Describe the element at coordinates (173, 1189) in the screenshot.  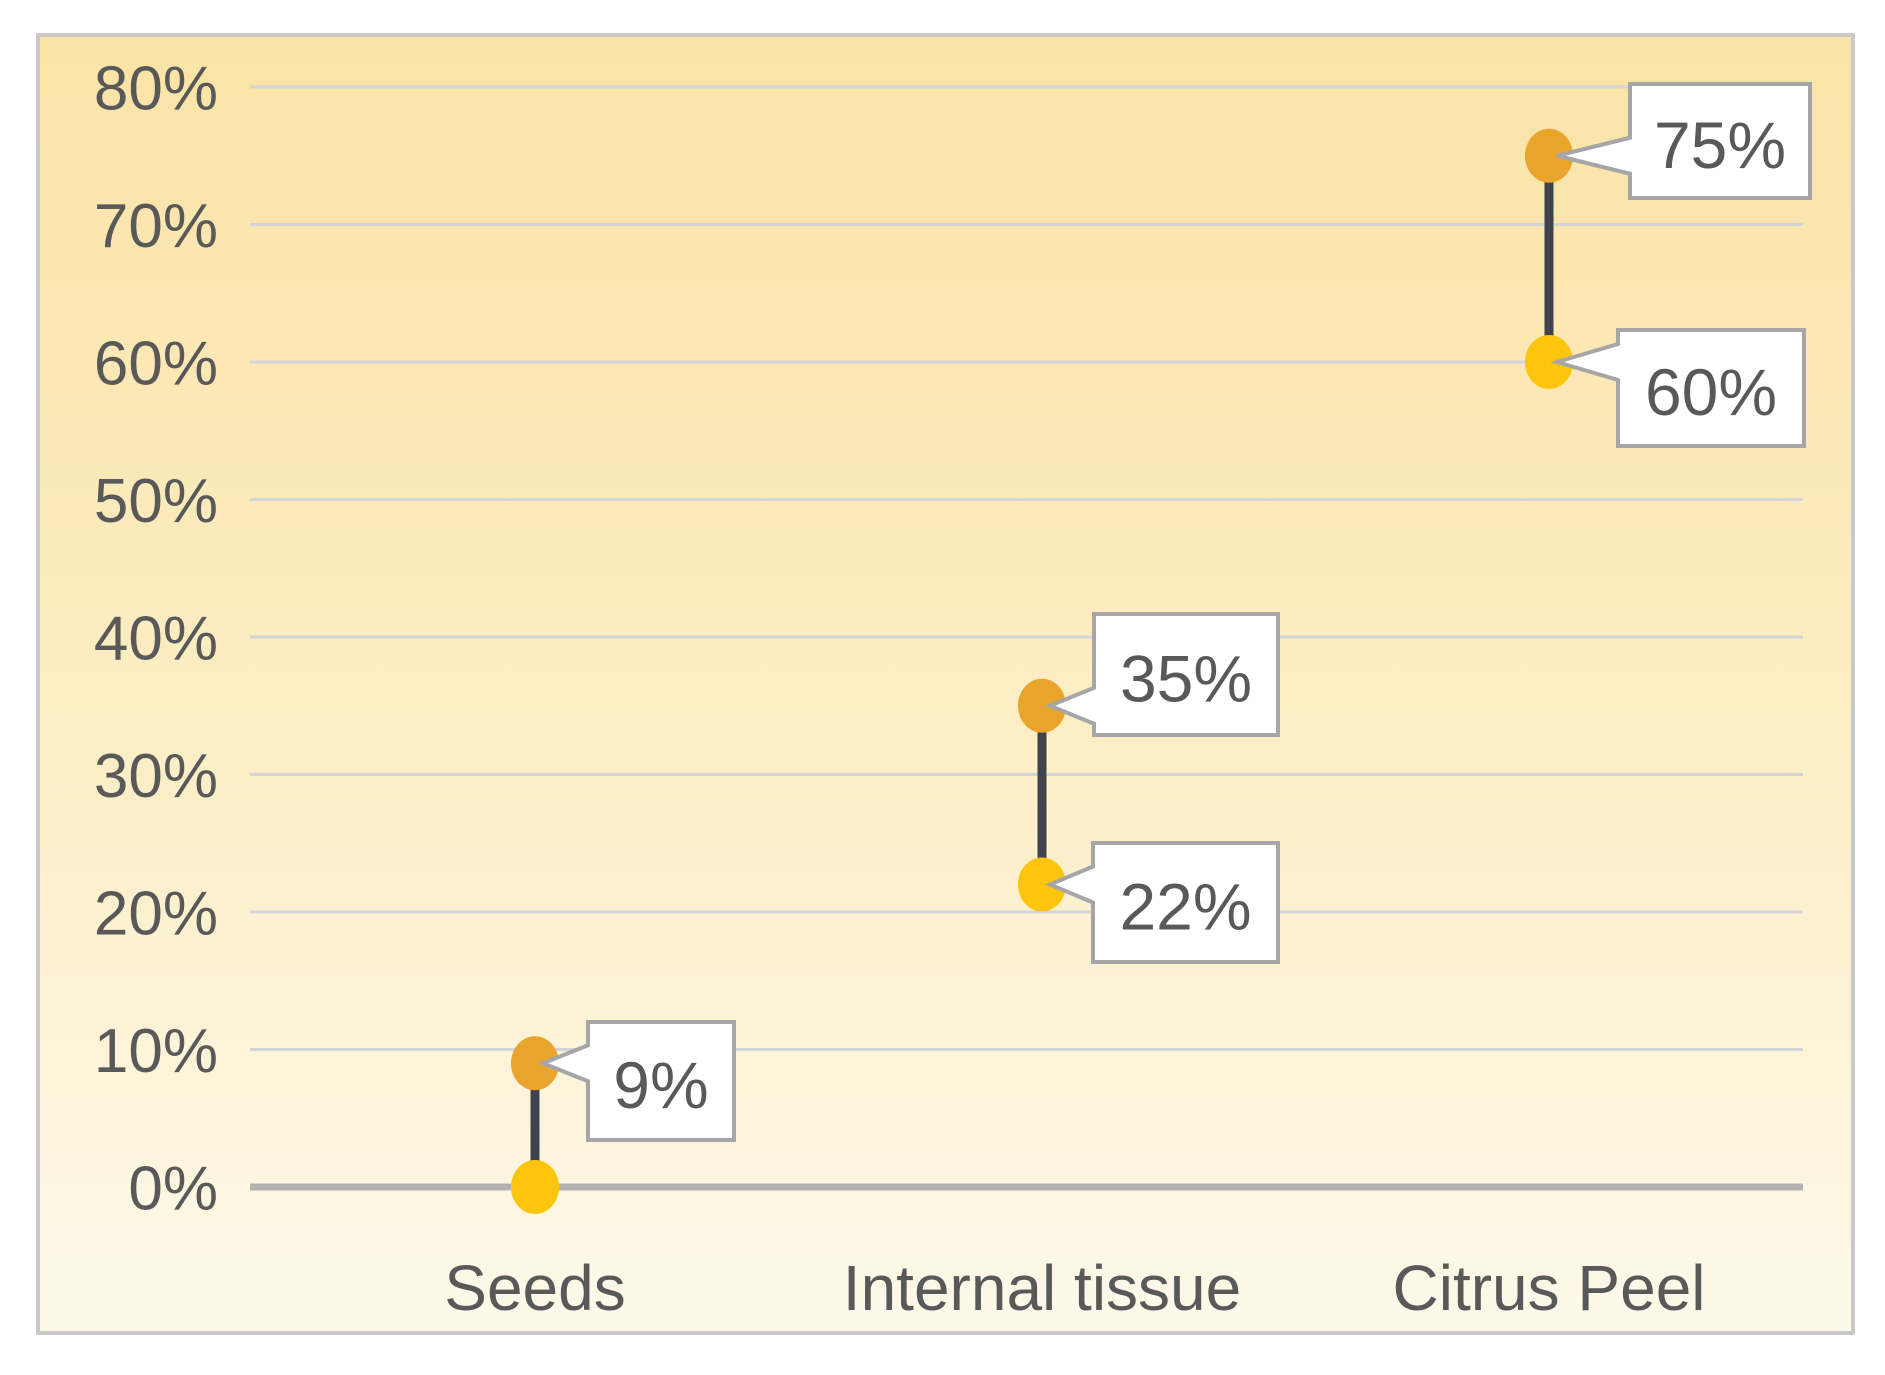
I see `y-tick-label: 0%` at that location.